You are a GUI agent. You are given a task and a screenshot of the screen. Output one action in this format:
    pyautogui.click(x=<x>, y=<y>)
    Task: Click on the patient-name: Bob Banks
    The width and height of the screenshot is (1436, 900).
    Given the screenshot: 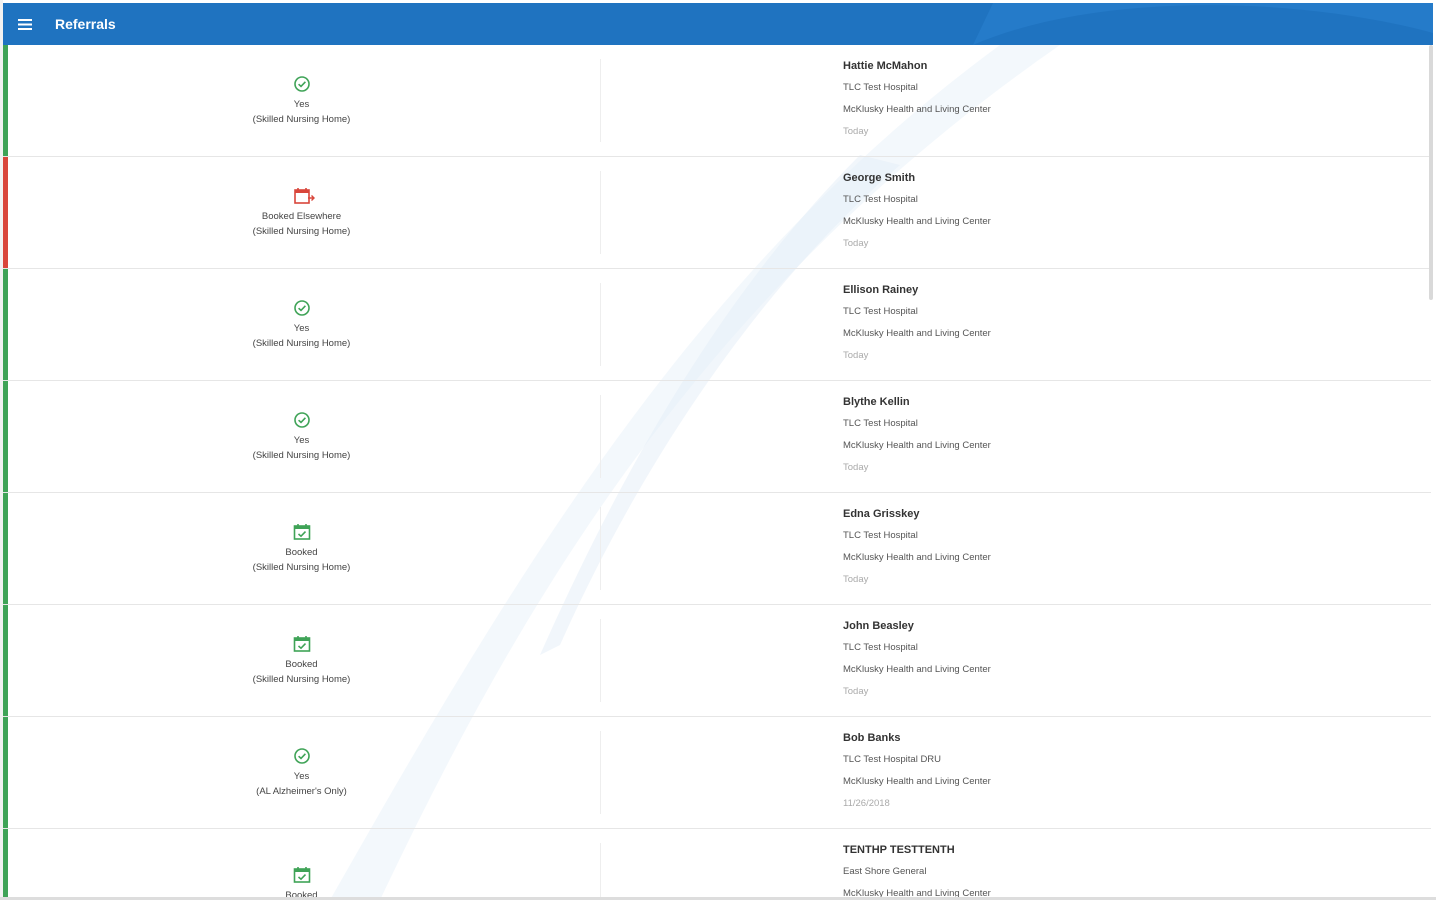 What is the action you would take?
    pyautogui.click(x=872, y=738)
    